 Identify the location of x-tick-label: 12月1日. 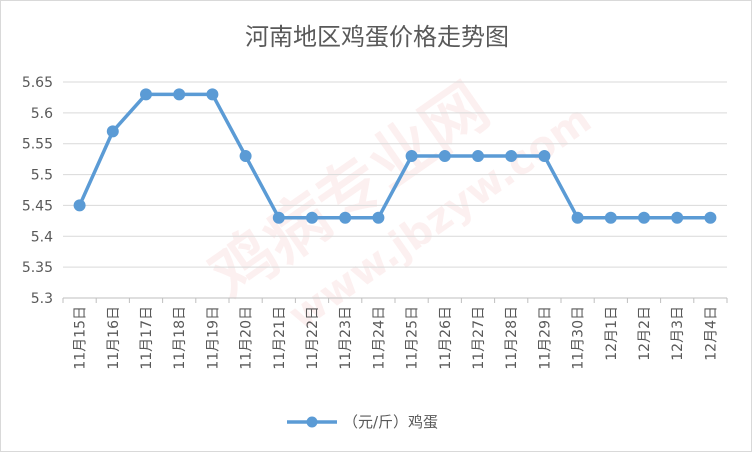
(612, 333).